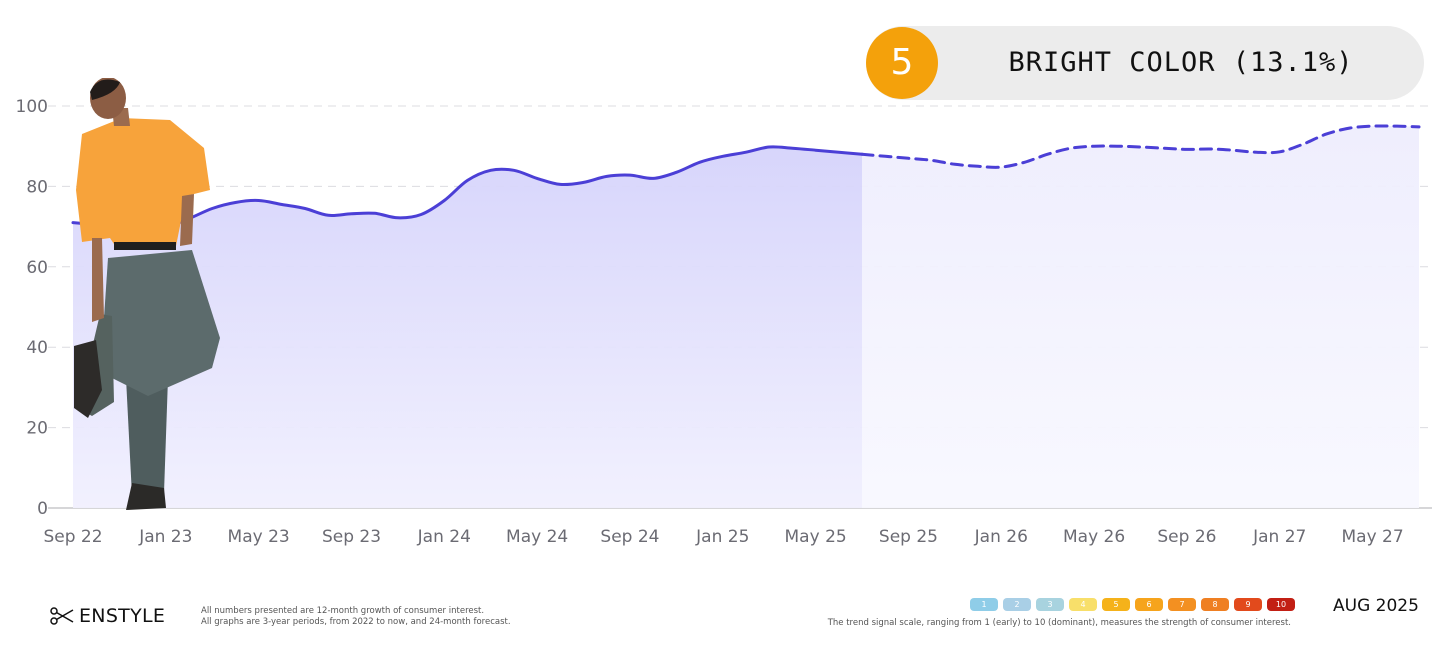 The height and width of the screenshot is (661, 1456). Describe the element at coordinates (37, 429) in the screenshot. I see `y-tick-label: 20` at that location.